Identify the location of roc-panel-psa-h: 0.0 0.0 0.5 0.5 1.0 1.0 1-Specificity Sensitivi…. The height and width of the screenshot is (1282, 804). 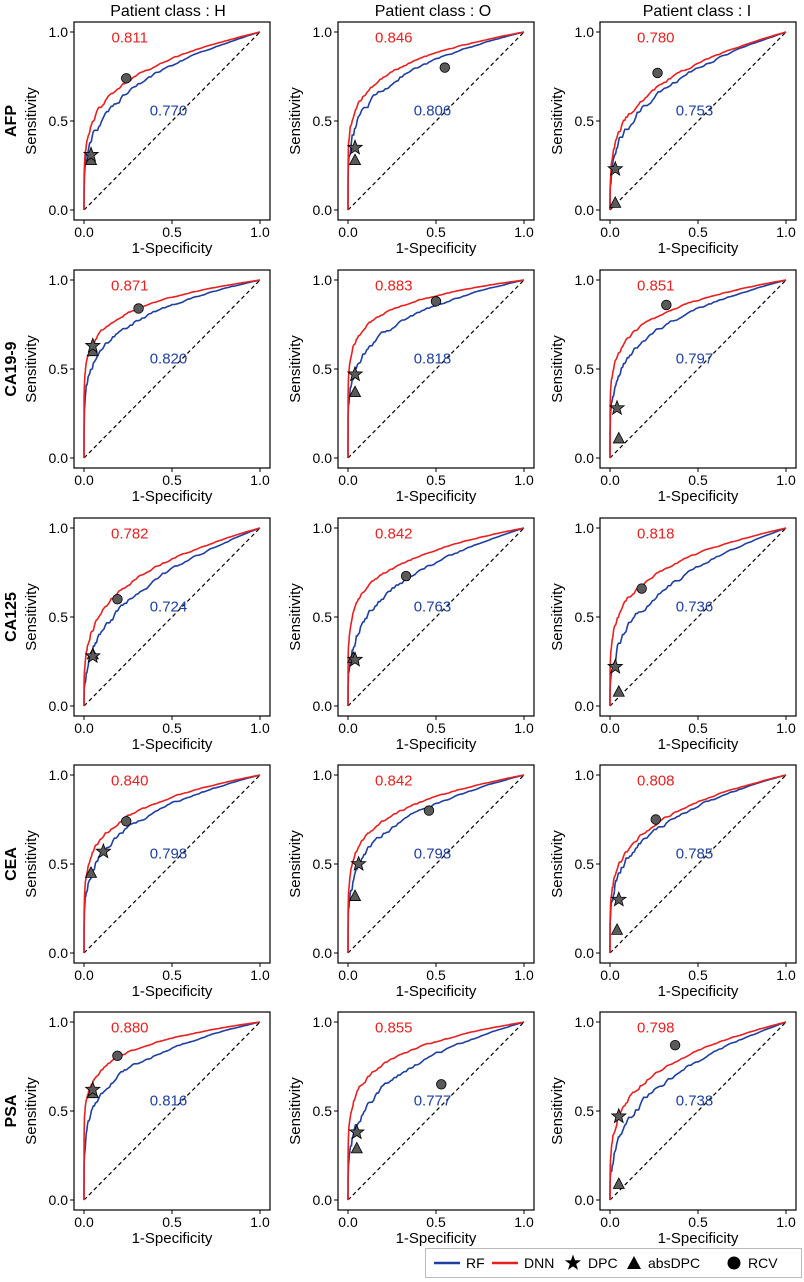
(147, 1129).